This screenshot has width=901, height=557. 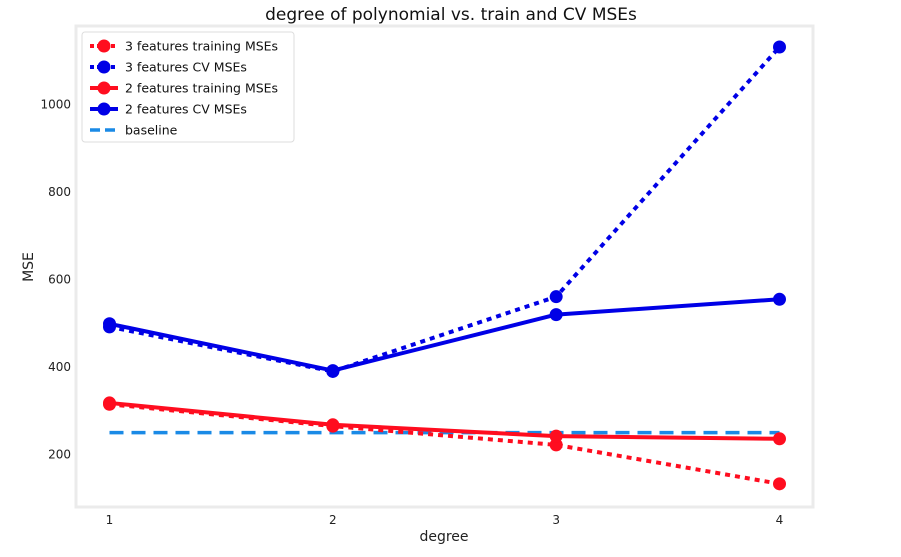 I want to click on y-tick-label: 1000, so click(x=55, y=105).